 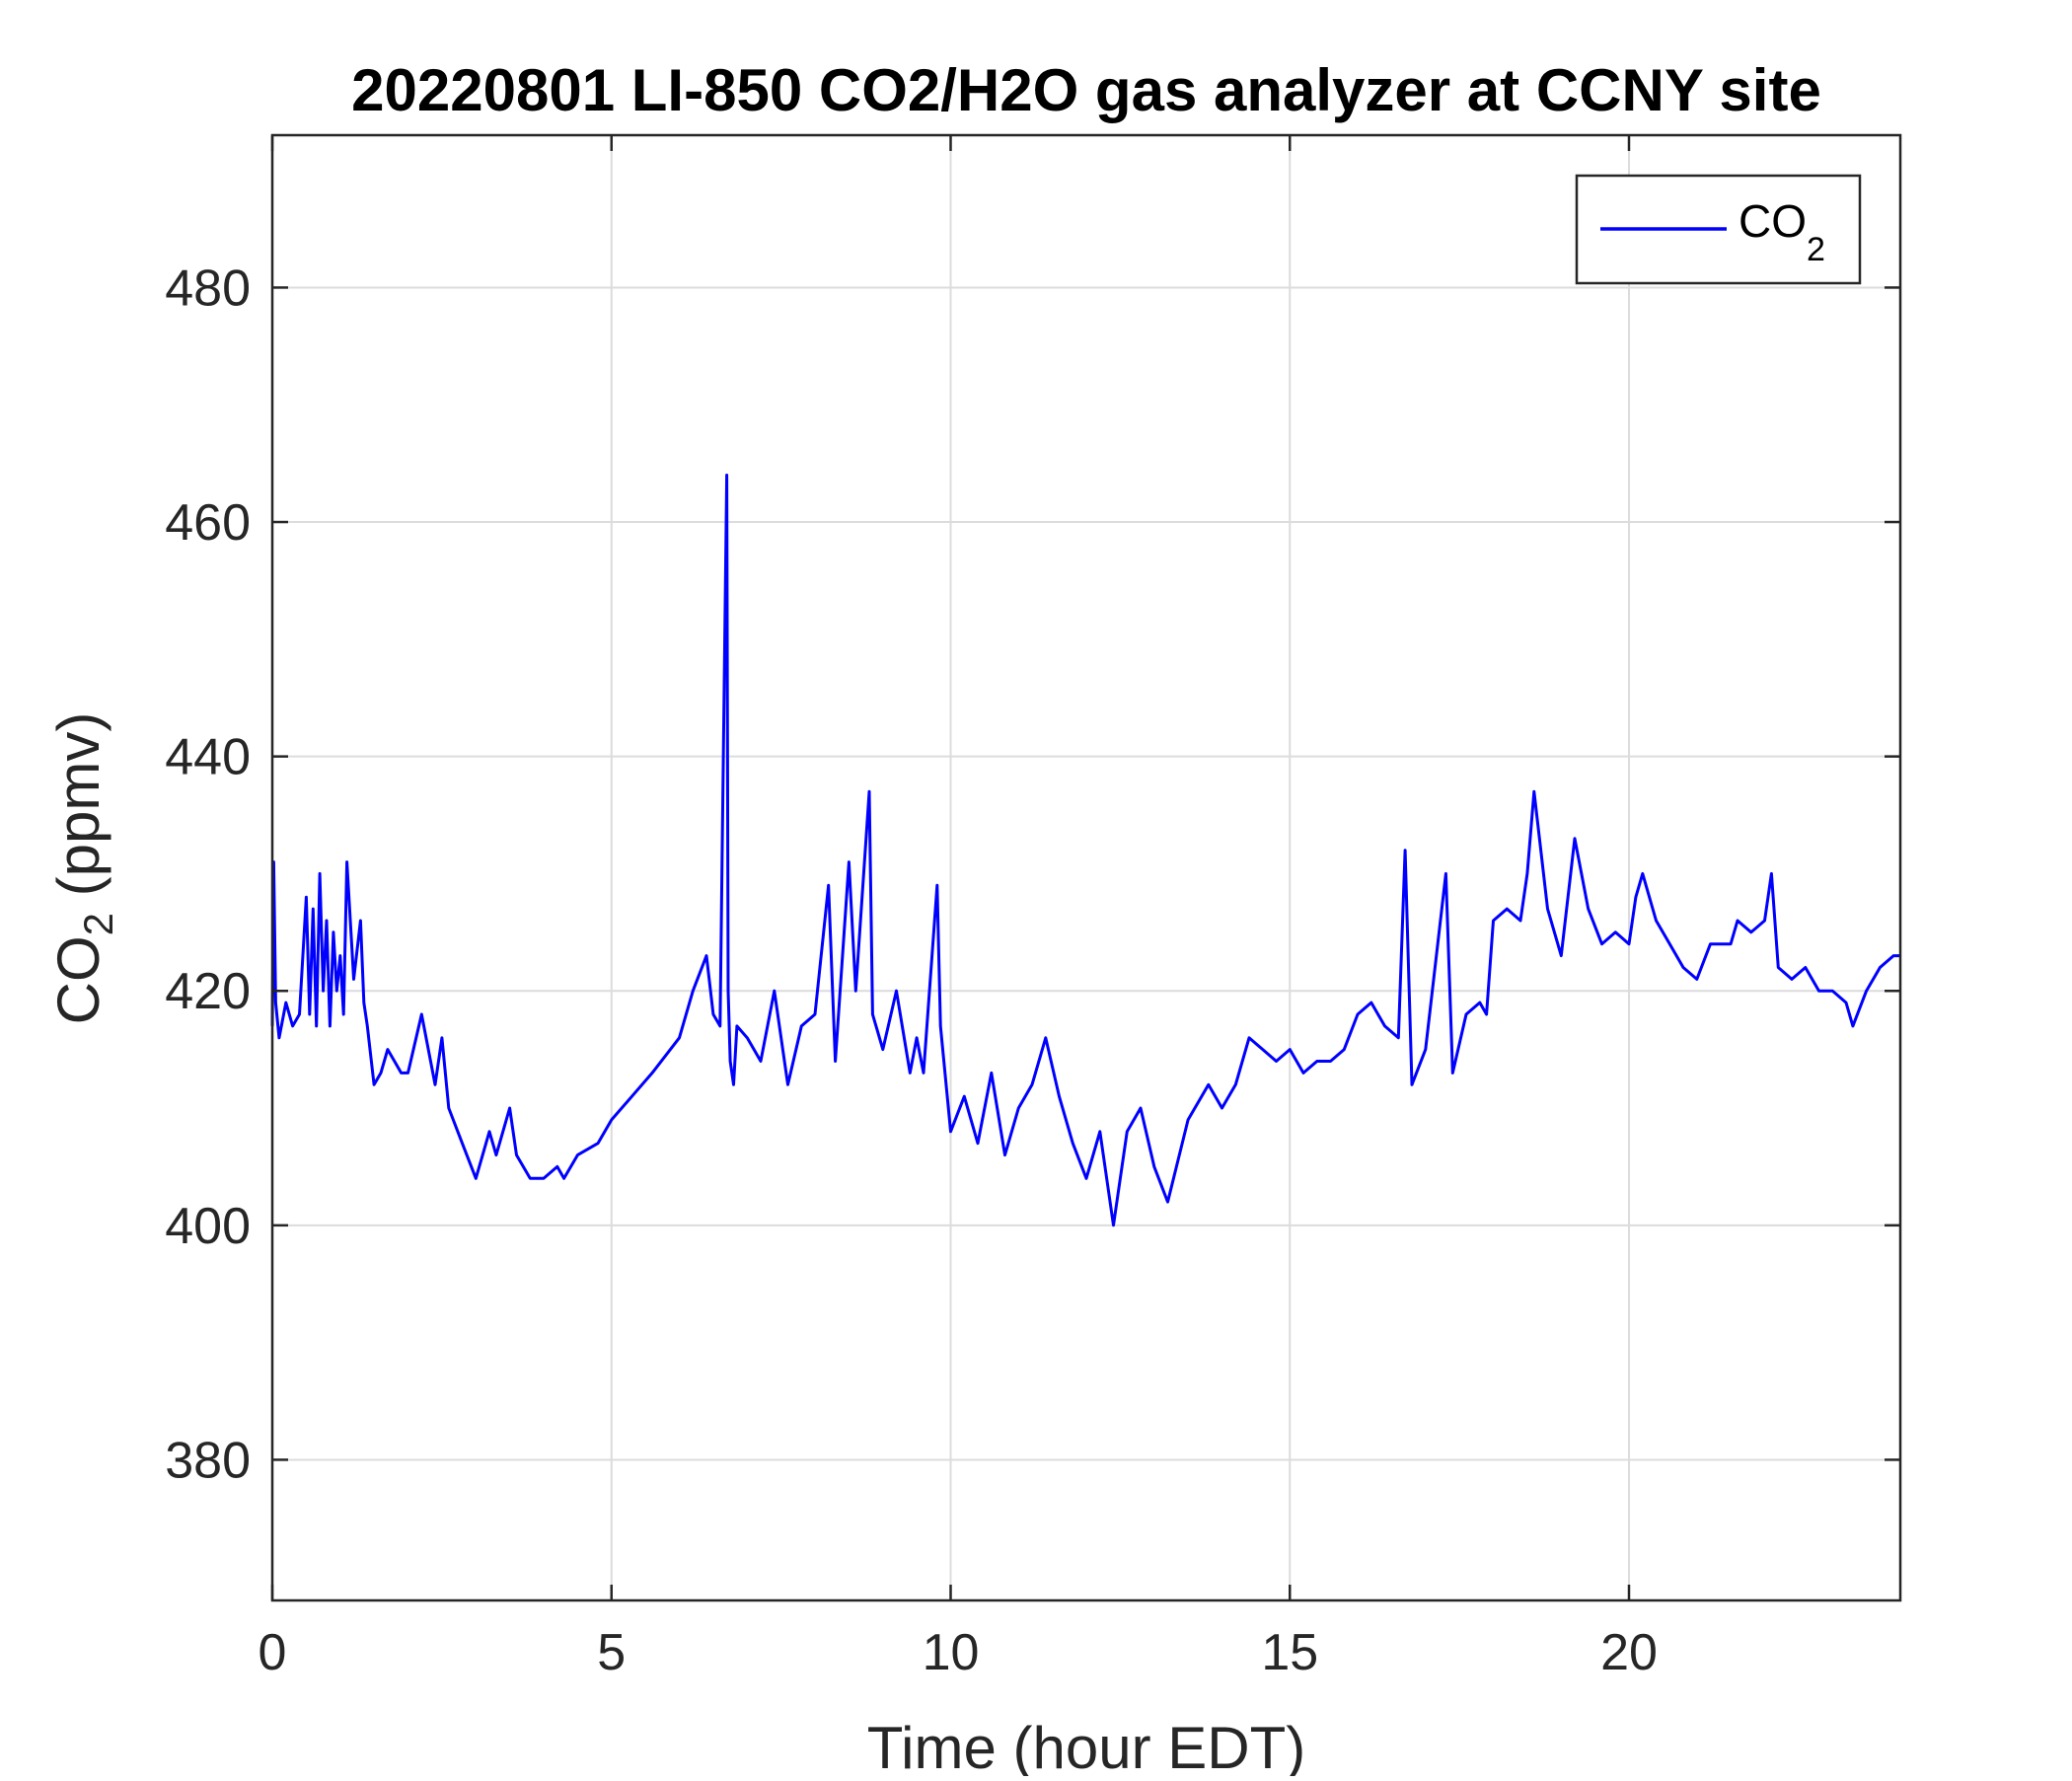 I want to click on x-tick-label: 10, so click(x=952, y=1652).